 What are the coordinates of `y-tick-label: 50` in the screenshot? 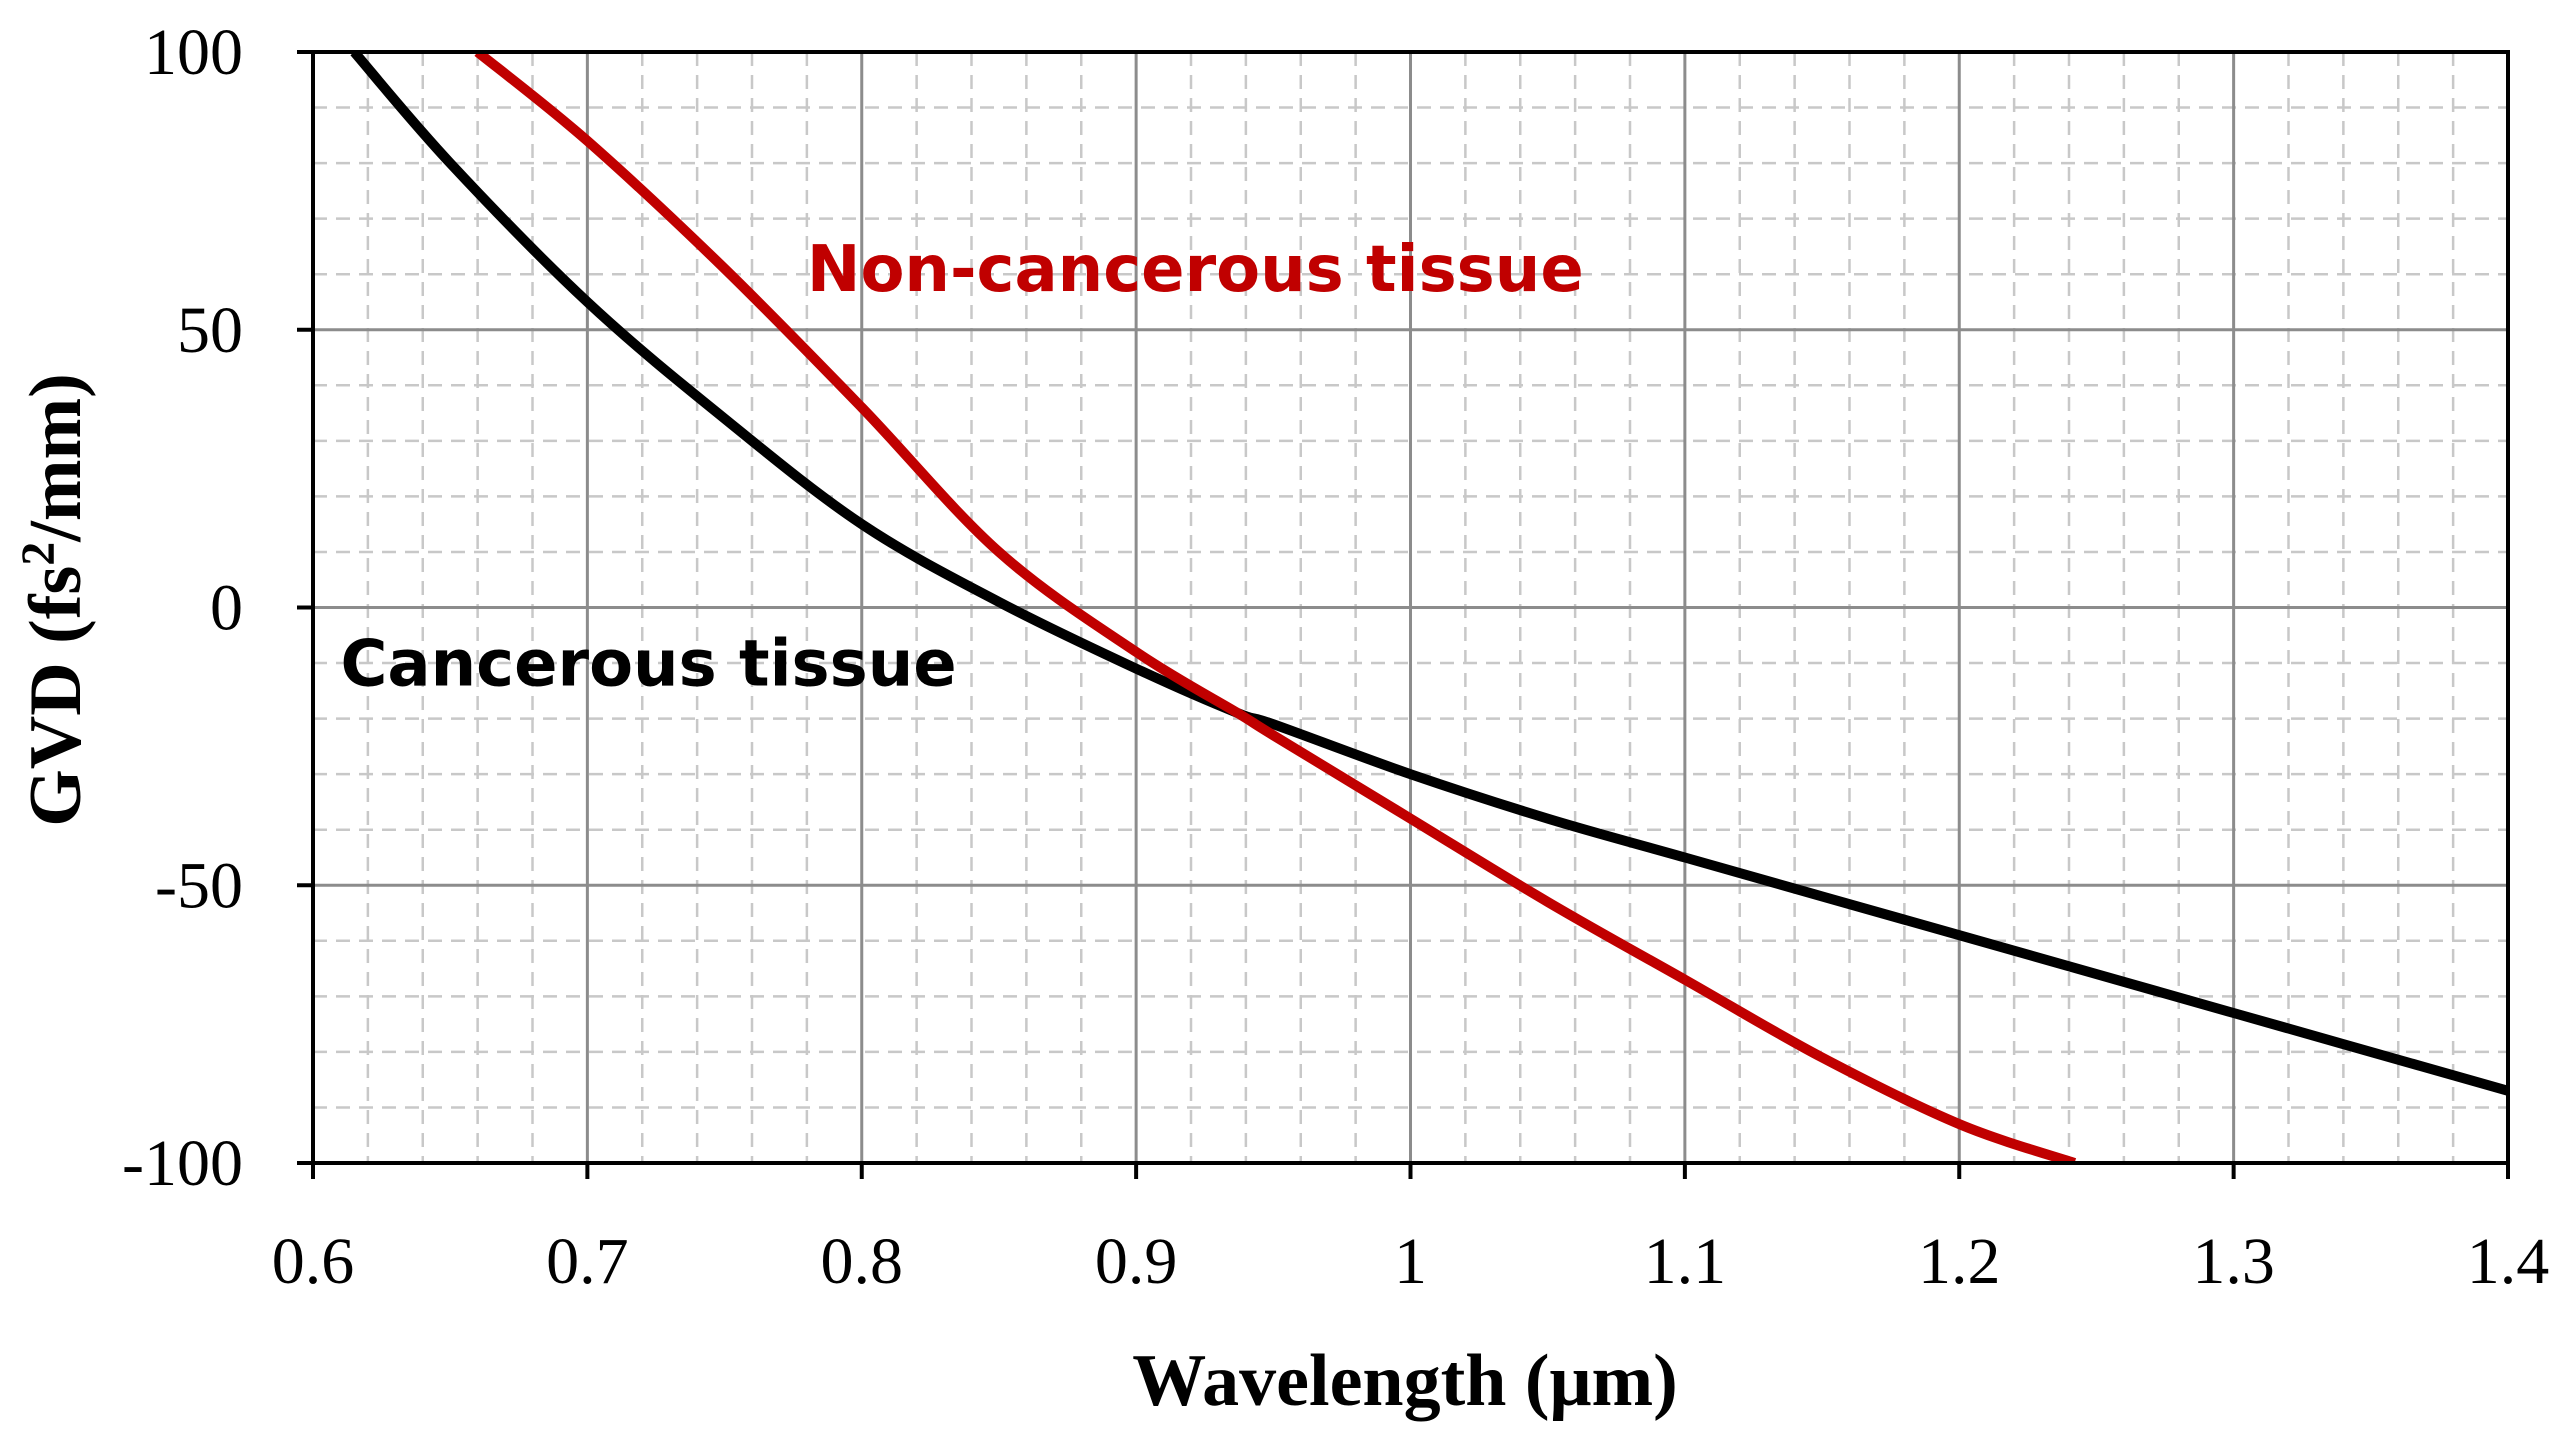 It's located at (210, 330).